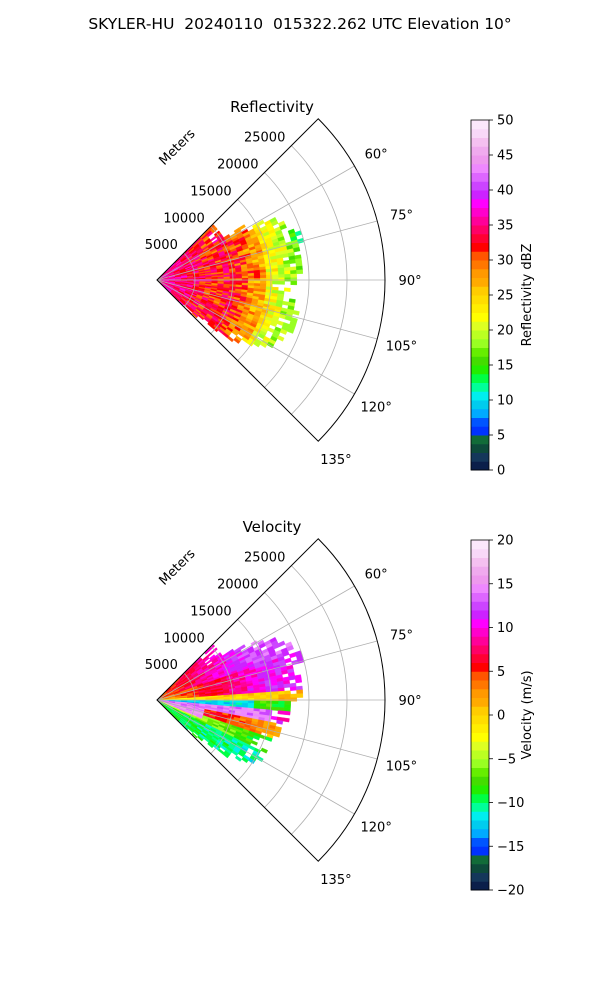  Describe the element at coordinates (510, 847) in the screenshot. I see `colorbar-tick-label: −15` at that location.